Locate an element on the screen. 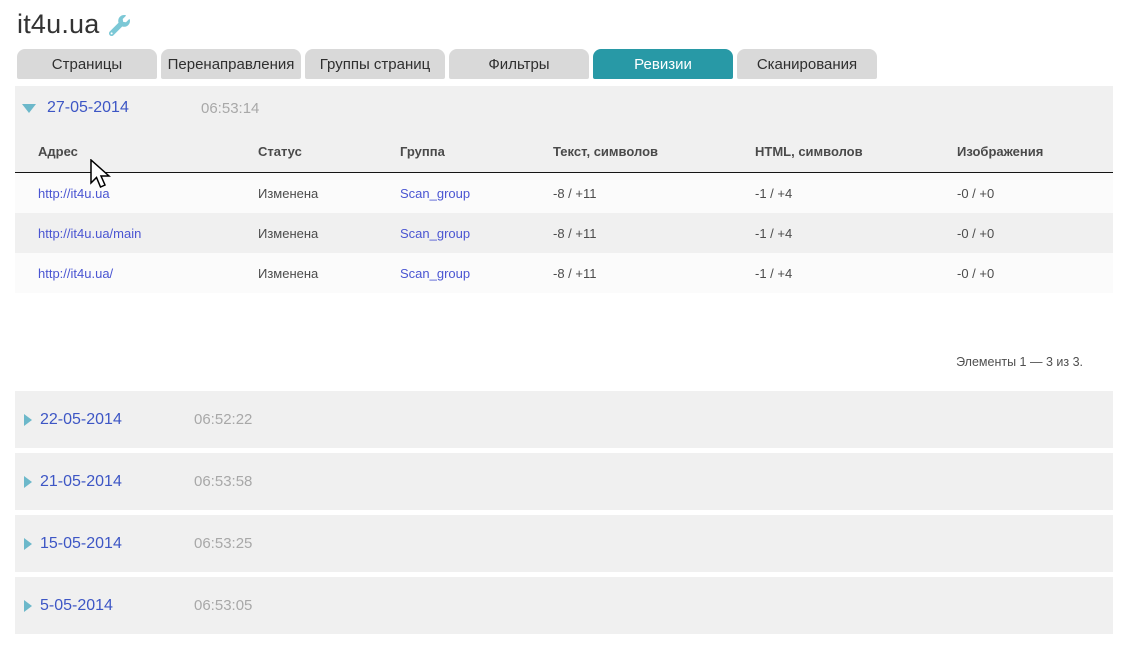  tab-scans: Сканирования is located at coordinates (807, 64).